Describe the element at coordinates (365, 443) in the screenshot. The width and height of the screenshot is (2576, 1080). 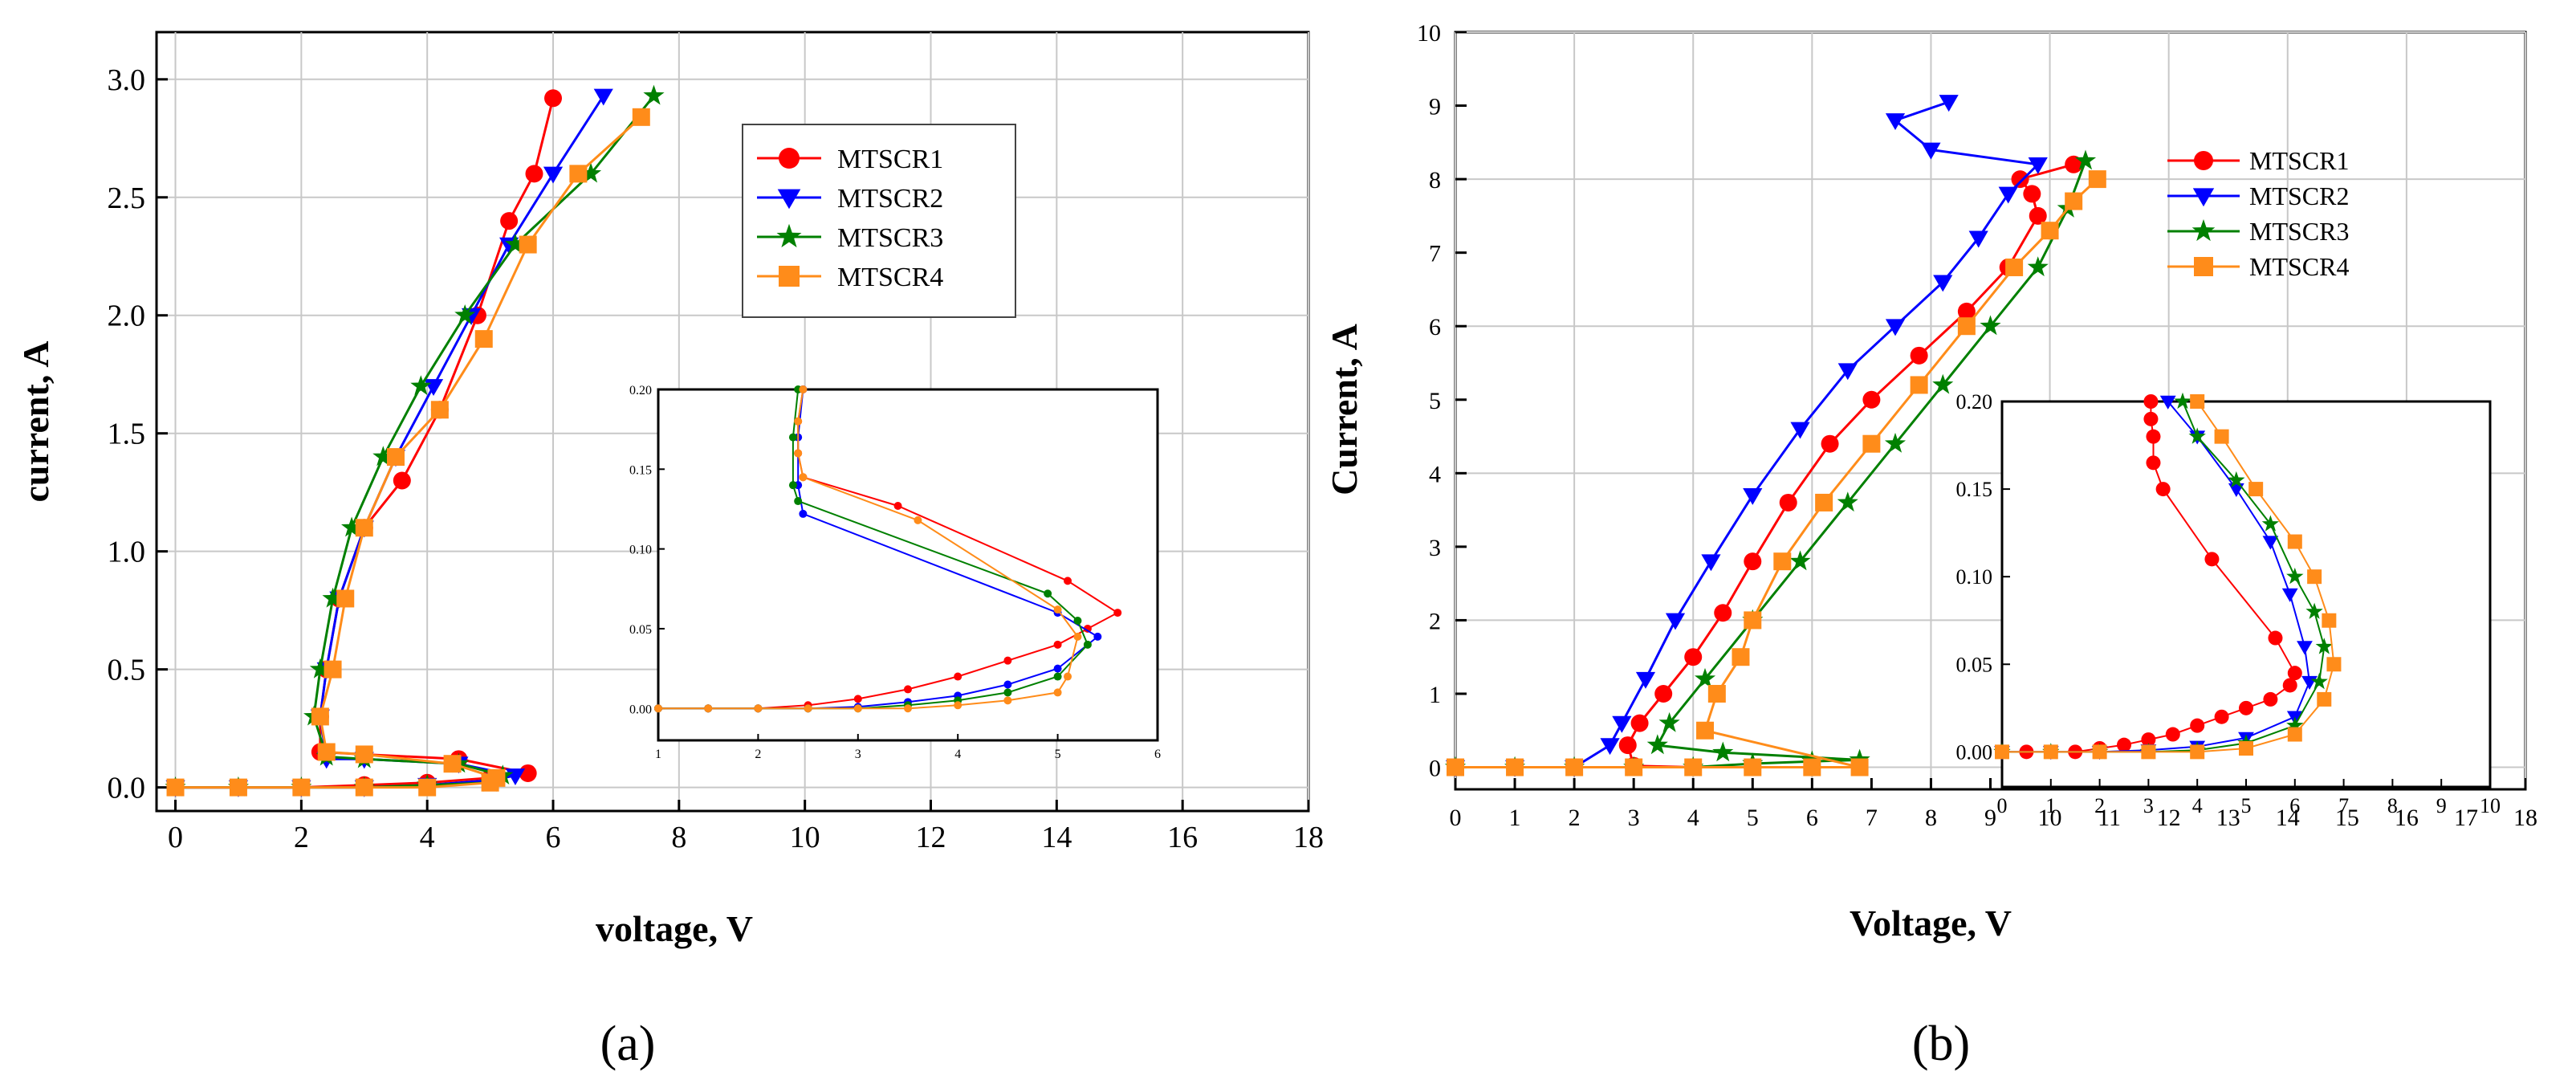
I see `a-line-mtscr1` at that location.